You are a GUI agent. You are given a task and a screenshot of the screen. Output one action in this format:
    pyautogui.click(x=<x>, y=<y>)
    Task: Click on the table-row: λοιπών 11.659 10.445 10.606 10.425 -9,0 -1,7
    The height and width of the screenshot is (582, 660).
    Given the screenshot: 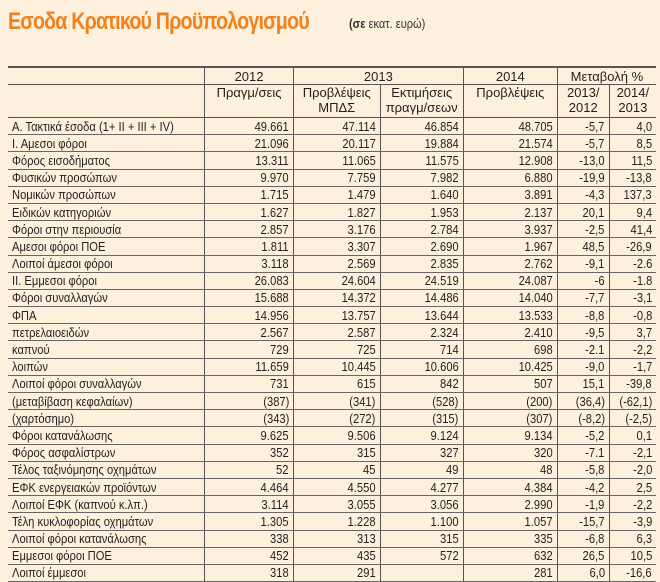 What is the action you would take?
    pyautogui.click(x=332, y=367)
    